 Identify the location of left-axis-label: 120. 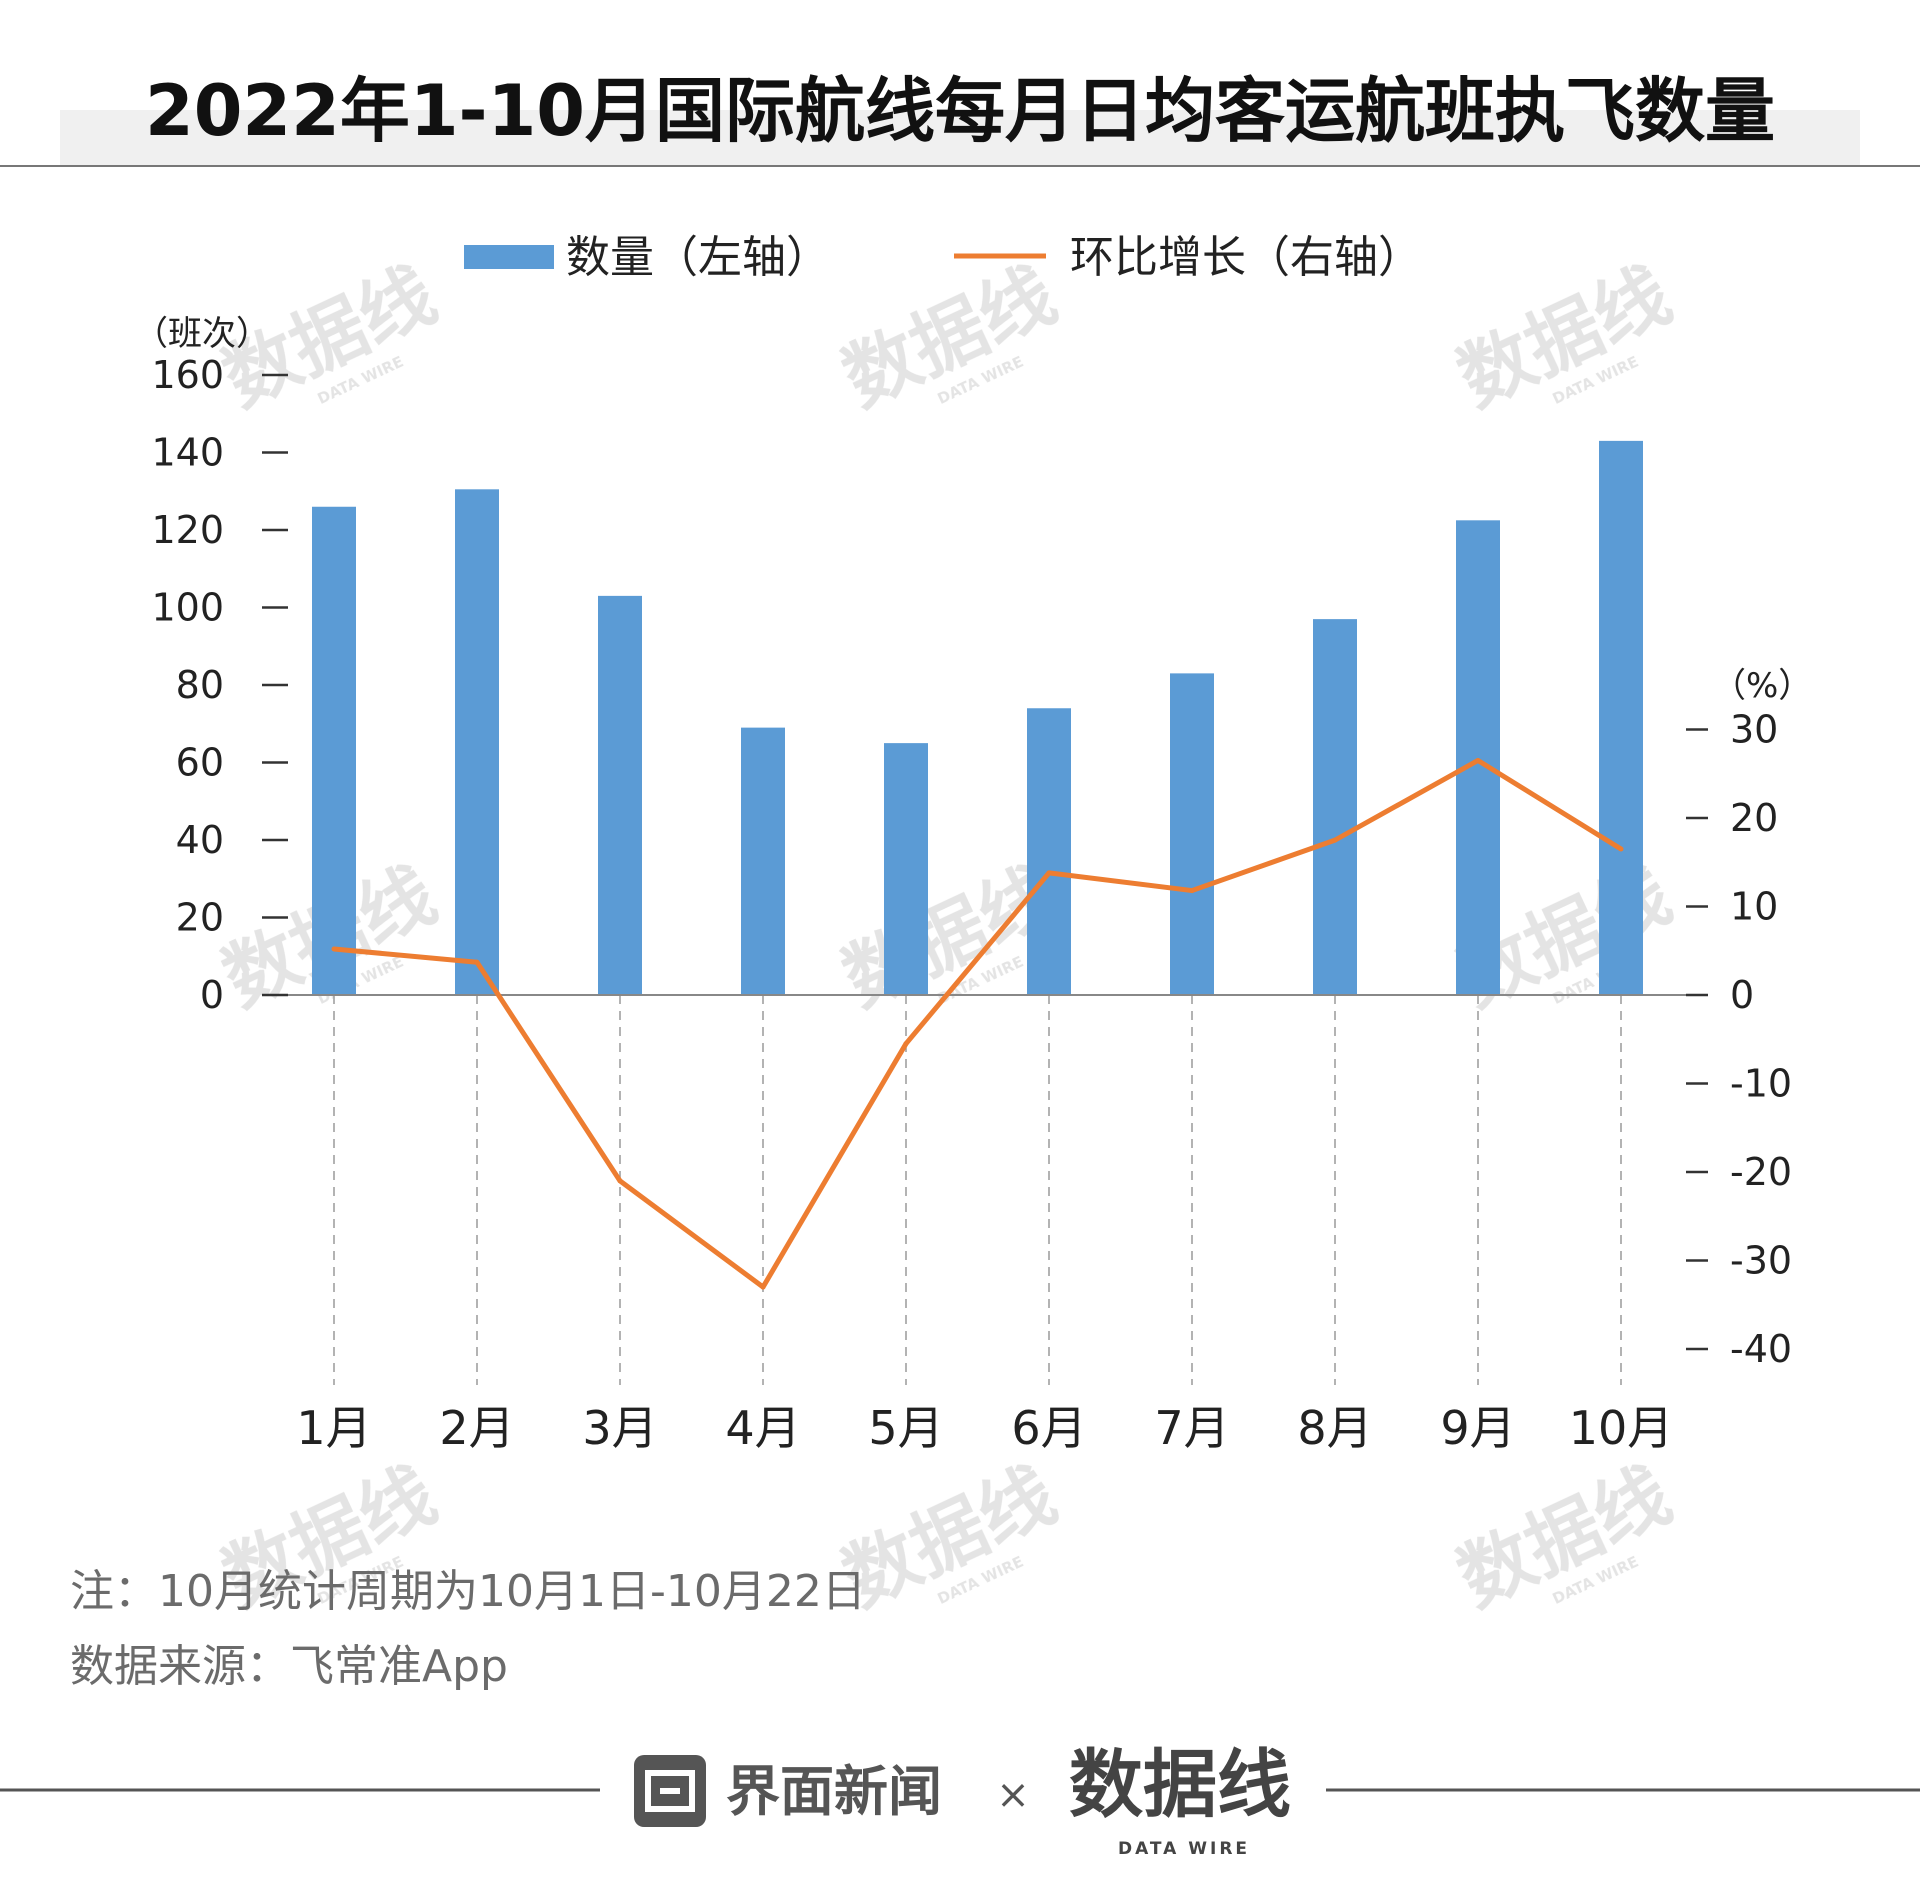
(187, 530).